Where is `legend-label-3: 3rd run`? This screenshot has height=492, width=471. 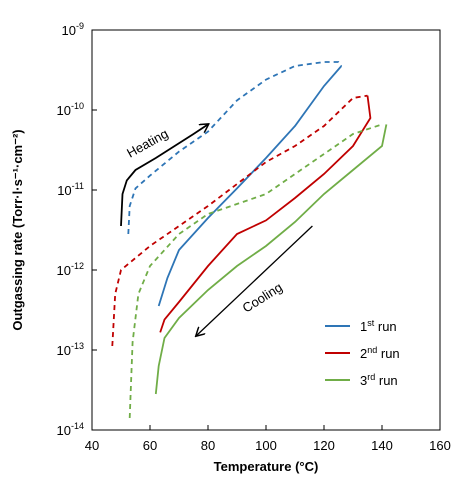
legend-label-3: 3rd run is located at coordinates (379, 380).